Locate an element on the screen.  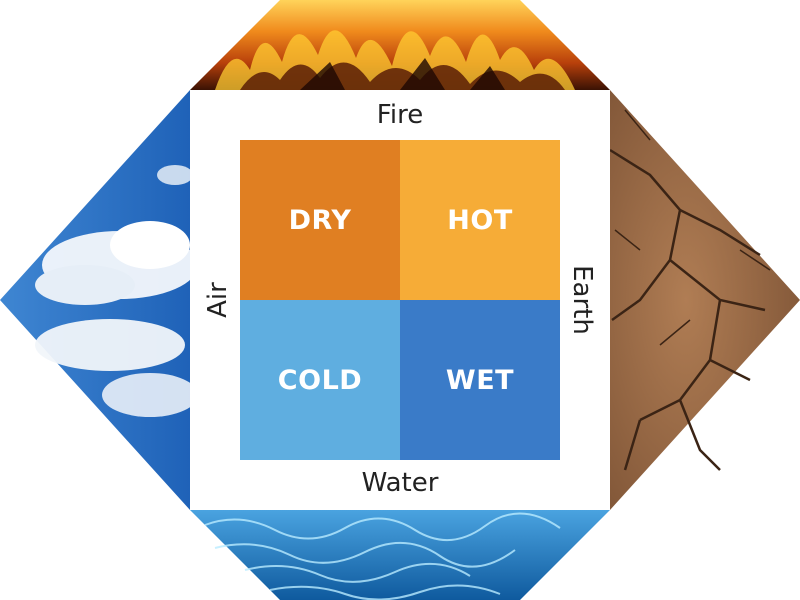
element-label-fire: Fire is located at coordinates (400, 115).